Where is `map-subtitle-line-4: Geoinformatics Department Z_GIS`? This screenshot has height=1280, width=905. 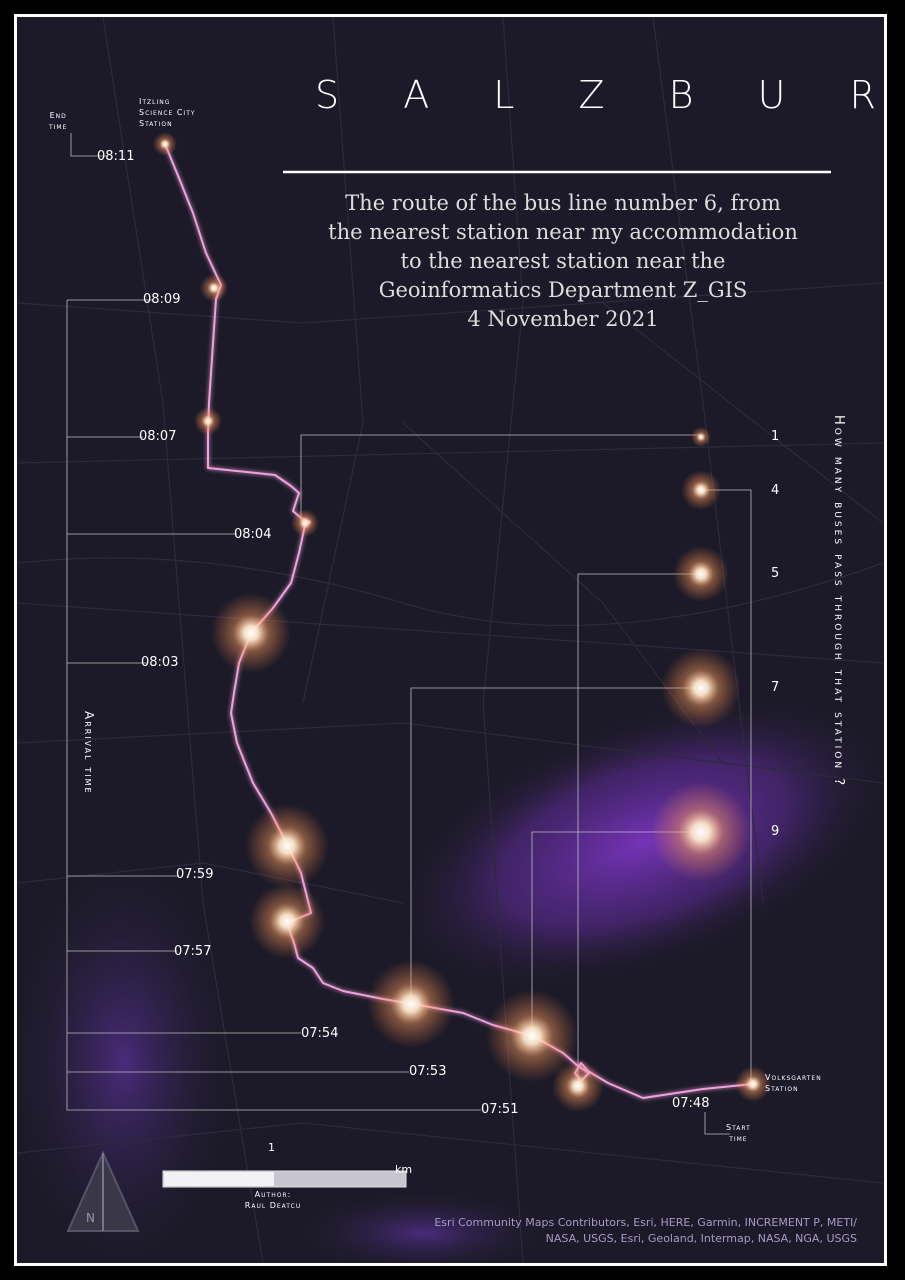 map-subtitle-line-4: Geoinformatics Department Z_GIS is located at coordinates (563, 290).